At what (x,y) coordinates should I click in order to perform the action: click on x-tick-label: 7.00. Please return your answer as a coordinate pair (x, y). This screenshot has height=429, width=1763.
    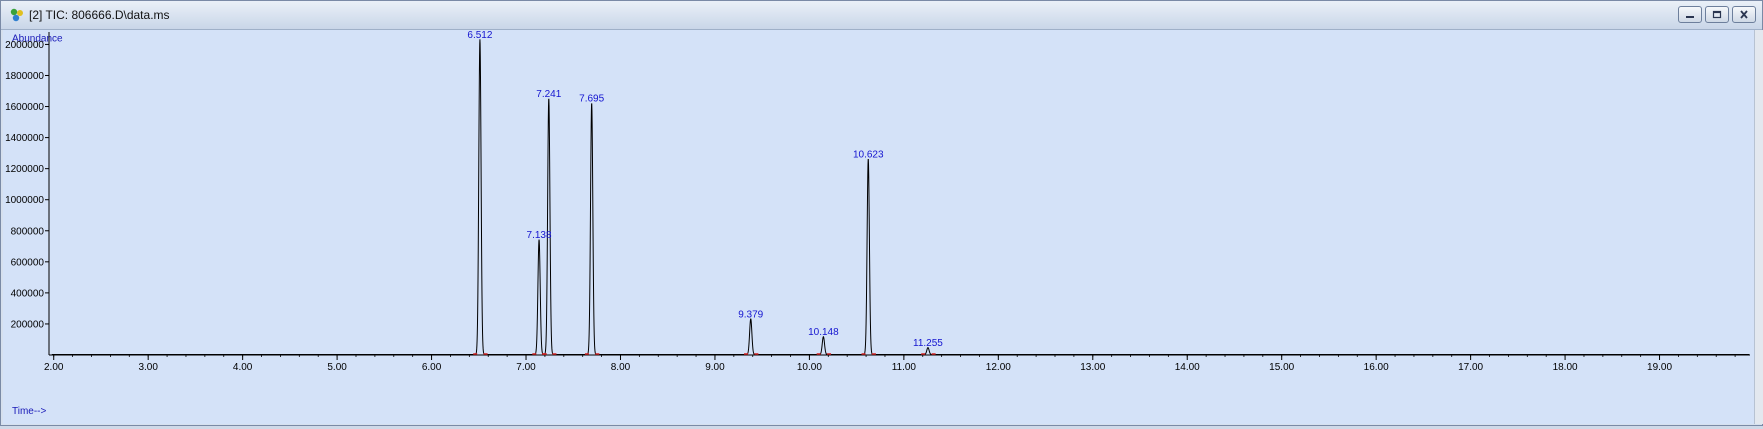
    Looking at the image, I should click on (526, 367).